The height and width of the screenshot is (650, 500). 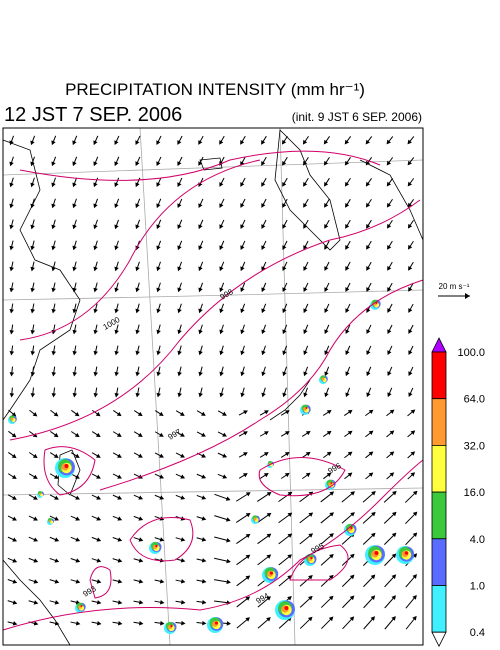 I want to click on coast-island, so click(x=211, y=164).